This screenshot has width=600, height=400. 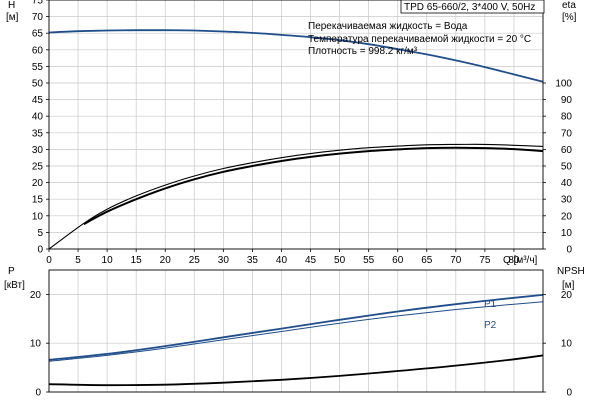 What do you see at coordinates (567, 150) in the screenshot?
I see `eta-tick-label: 60` at bounding box center [567, 150].